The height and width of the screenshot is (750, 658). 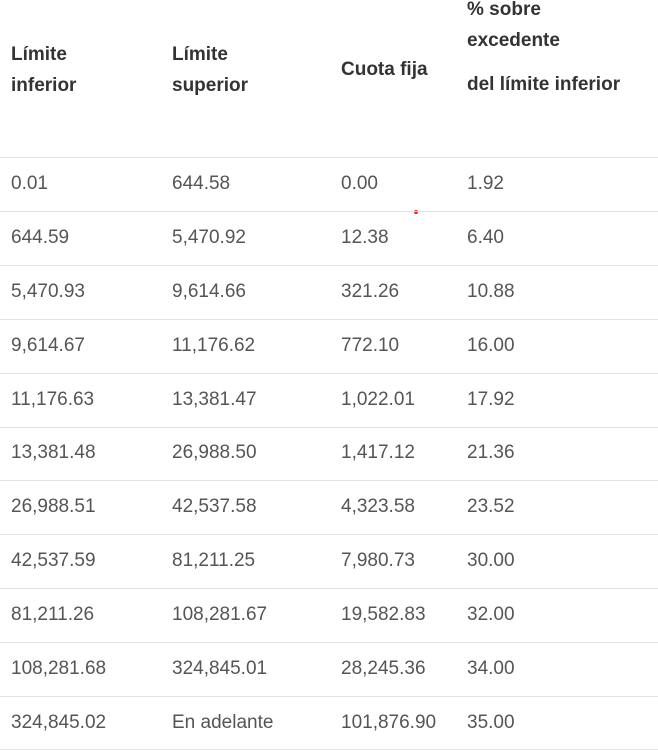 I want to click on table-cell: 1,022.01, so click(x=378, y=399).